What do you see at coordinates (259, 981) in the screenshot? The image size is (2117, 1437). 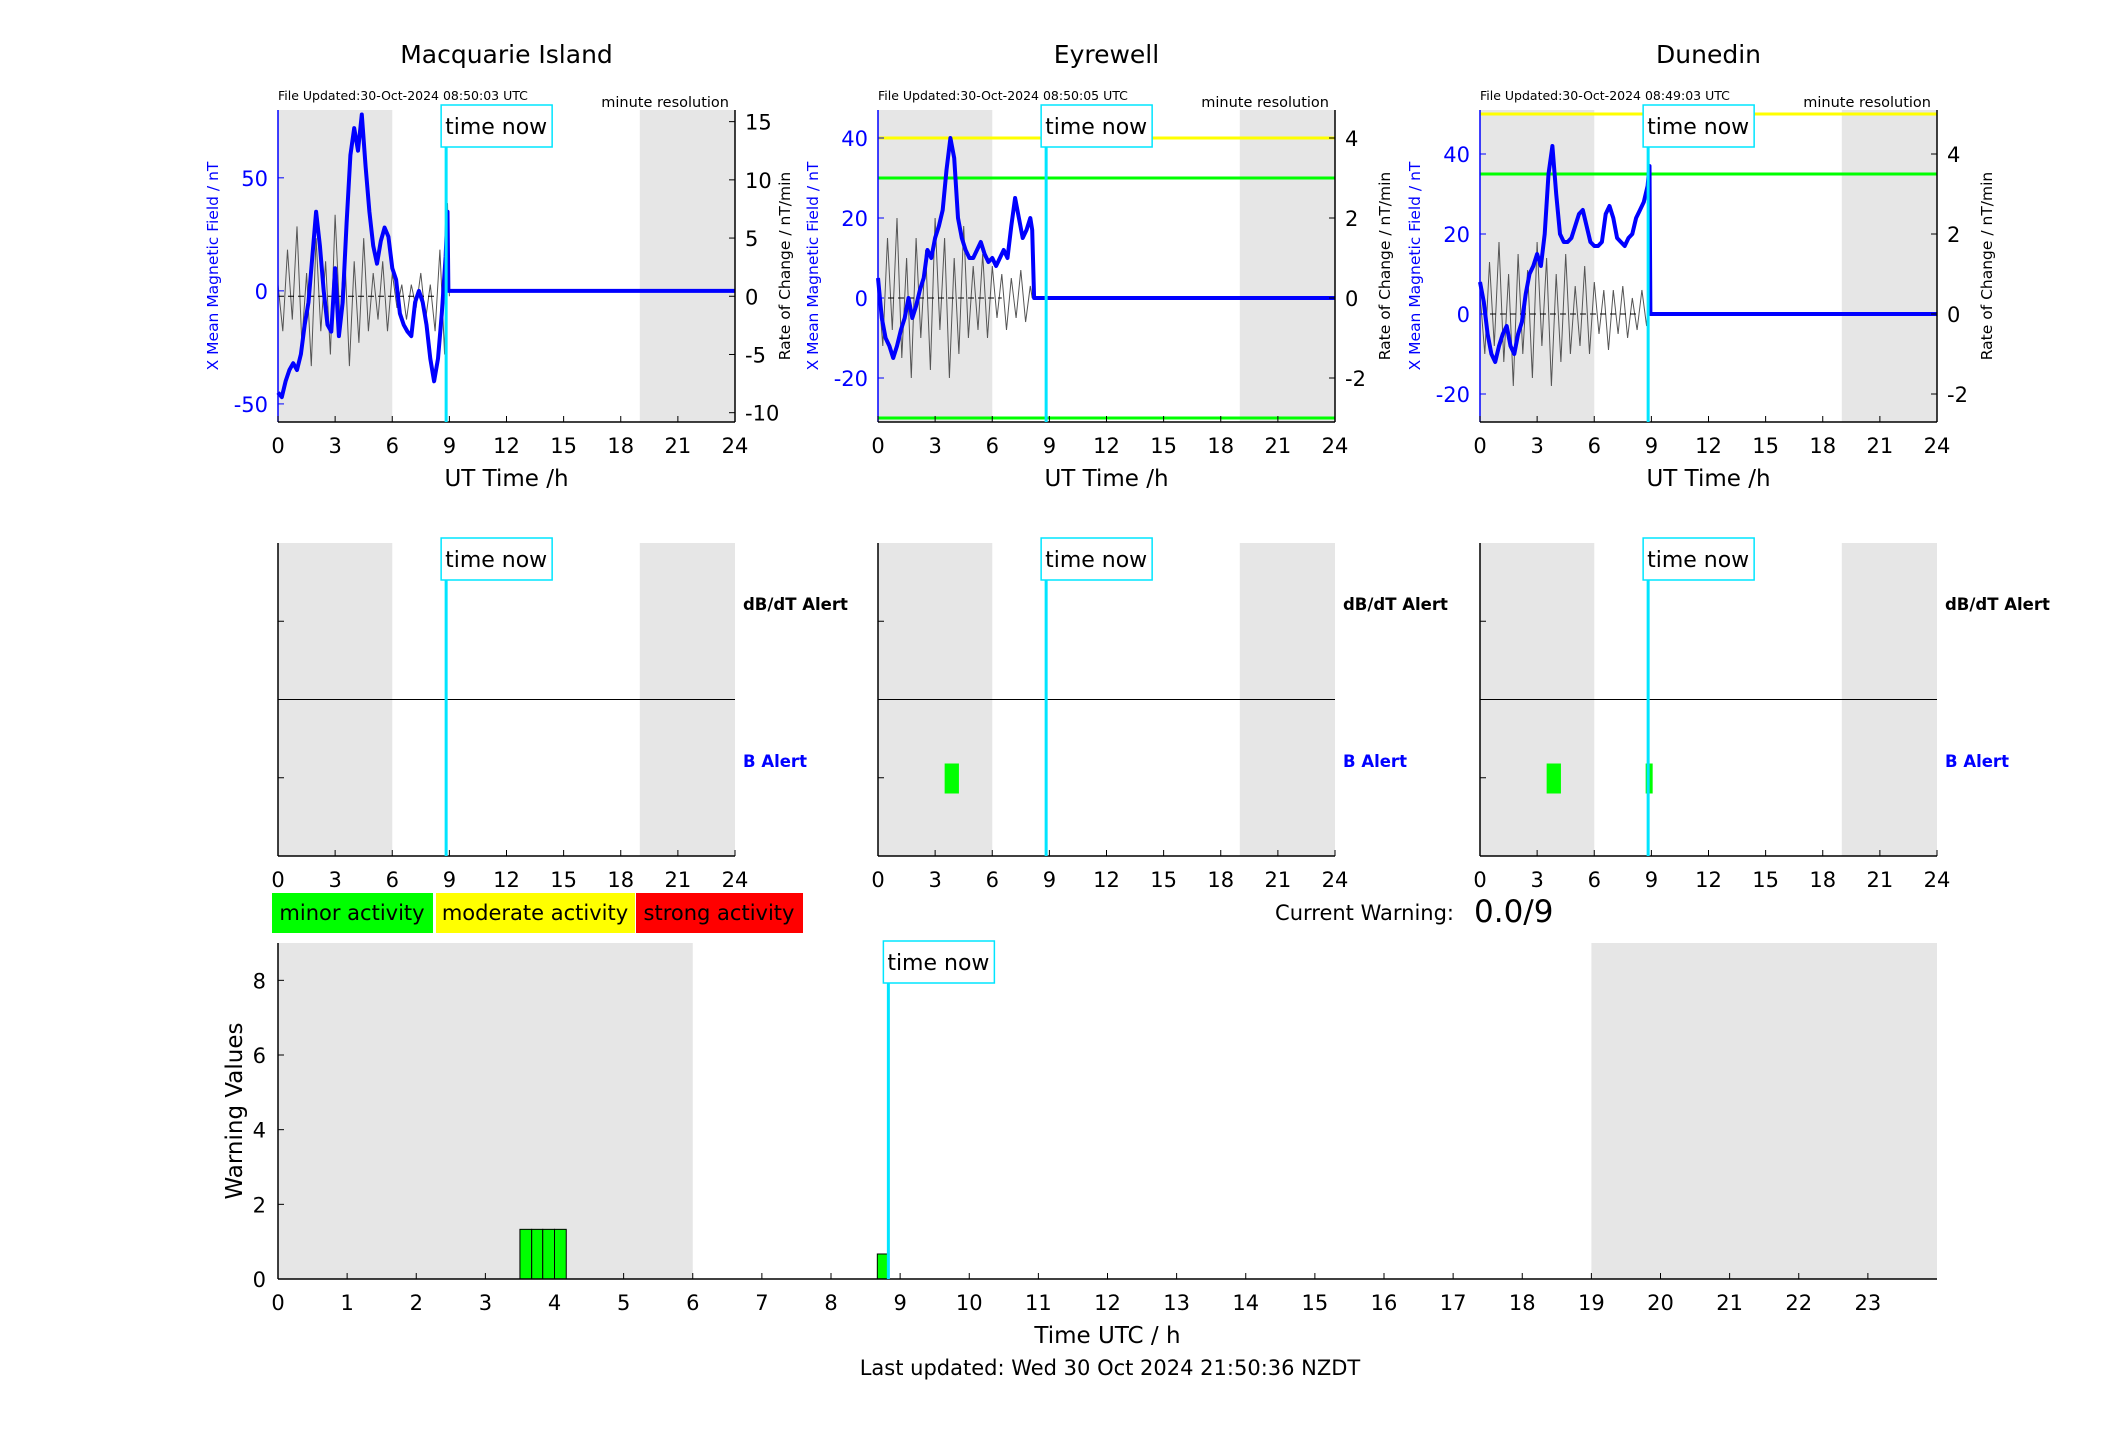 I see `warning-ytick-label: 8` at bounding box center [259, 981].